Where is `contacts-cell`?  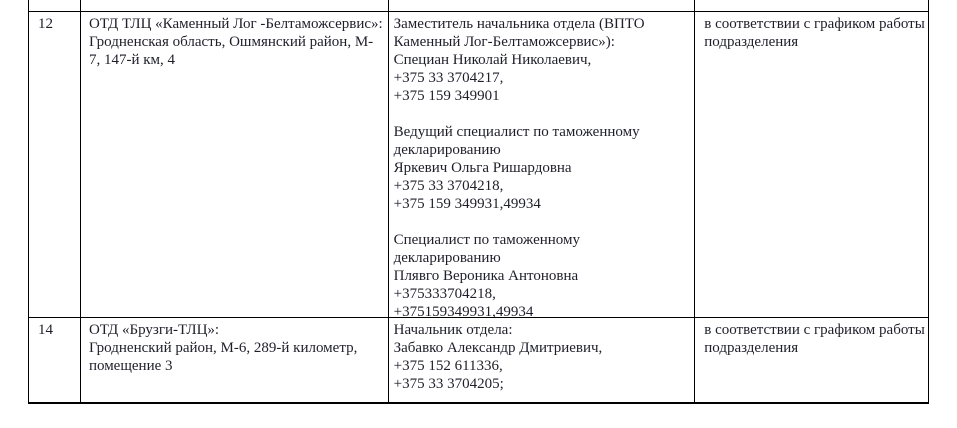 contacts-cell is located at coordinates (542, 5).